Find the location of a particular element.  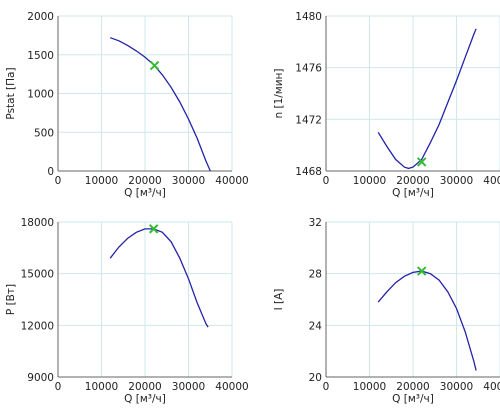

y-tick-label: 20 is located at coordinates (315, 378).